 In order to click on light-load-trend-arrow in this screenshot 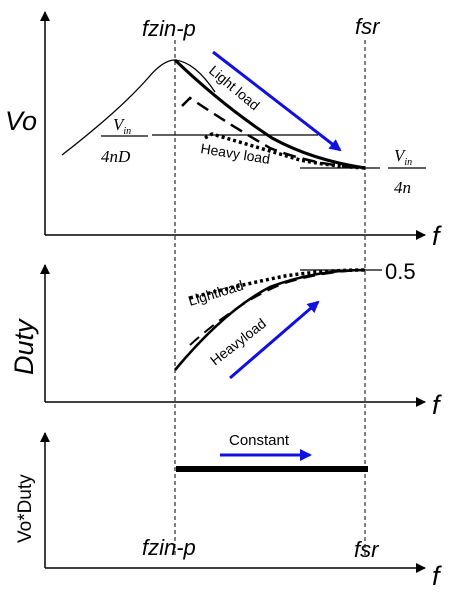, I will do `click(277, 101)`.